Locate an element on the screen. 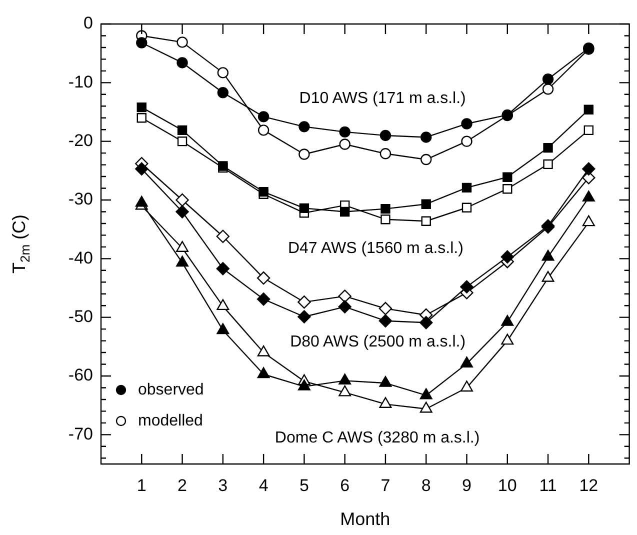 This screenshot has width=637, height=535. annotation: D80 AWS (2500 m a.s.l.) is located at coordinates (378, 342).